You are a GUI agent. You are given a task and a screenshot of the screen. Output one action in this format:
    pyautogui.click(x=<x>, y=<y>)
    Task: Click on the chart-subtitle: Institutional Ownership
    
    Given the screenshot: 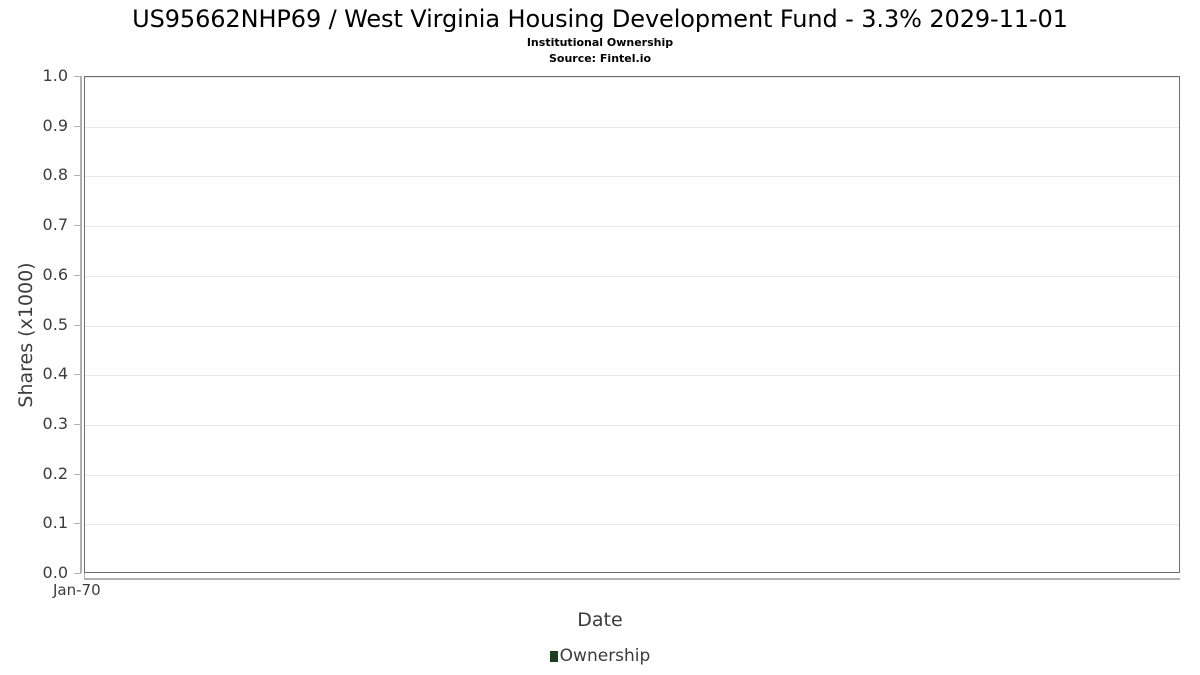 What is the action you would take?
    pyautogui.click(x=600, y=42)
    